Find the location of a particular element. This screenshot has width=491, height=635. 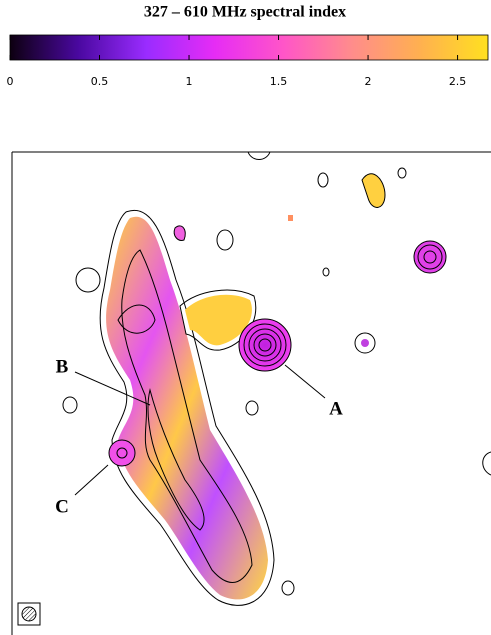

tick-label: 1 is located at coordinates (189, 81).